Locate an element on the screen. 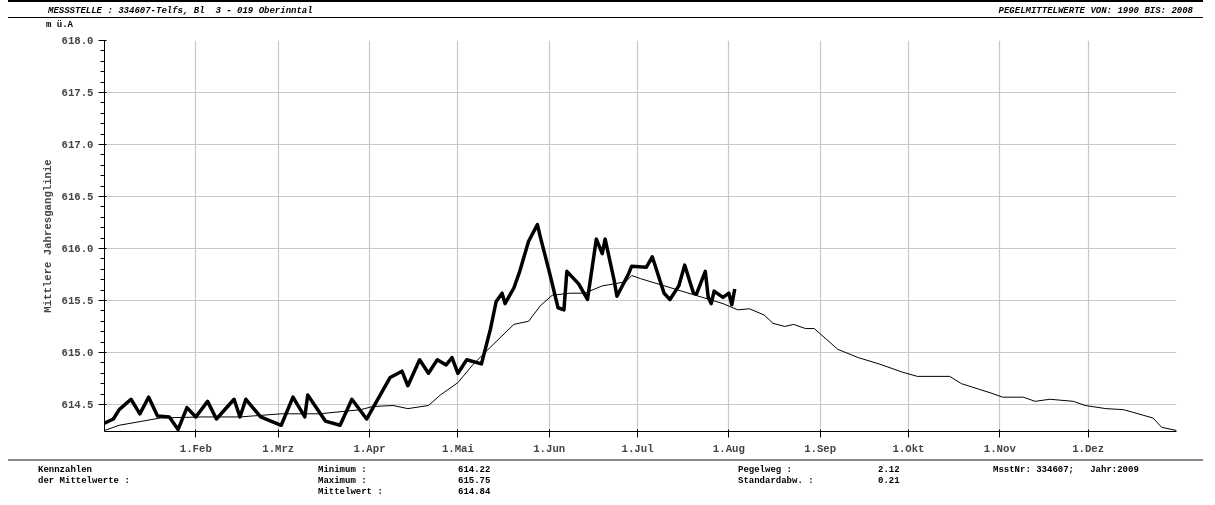 The image size is (1215, 505). text: m ü.A is located at coordinates (60, 25).